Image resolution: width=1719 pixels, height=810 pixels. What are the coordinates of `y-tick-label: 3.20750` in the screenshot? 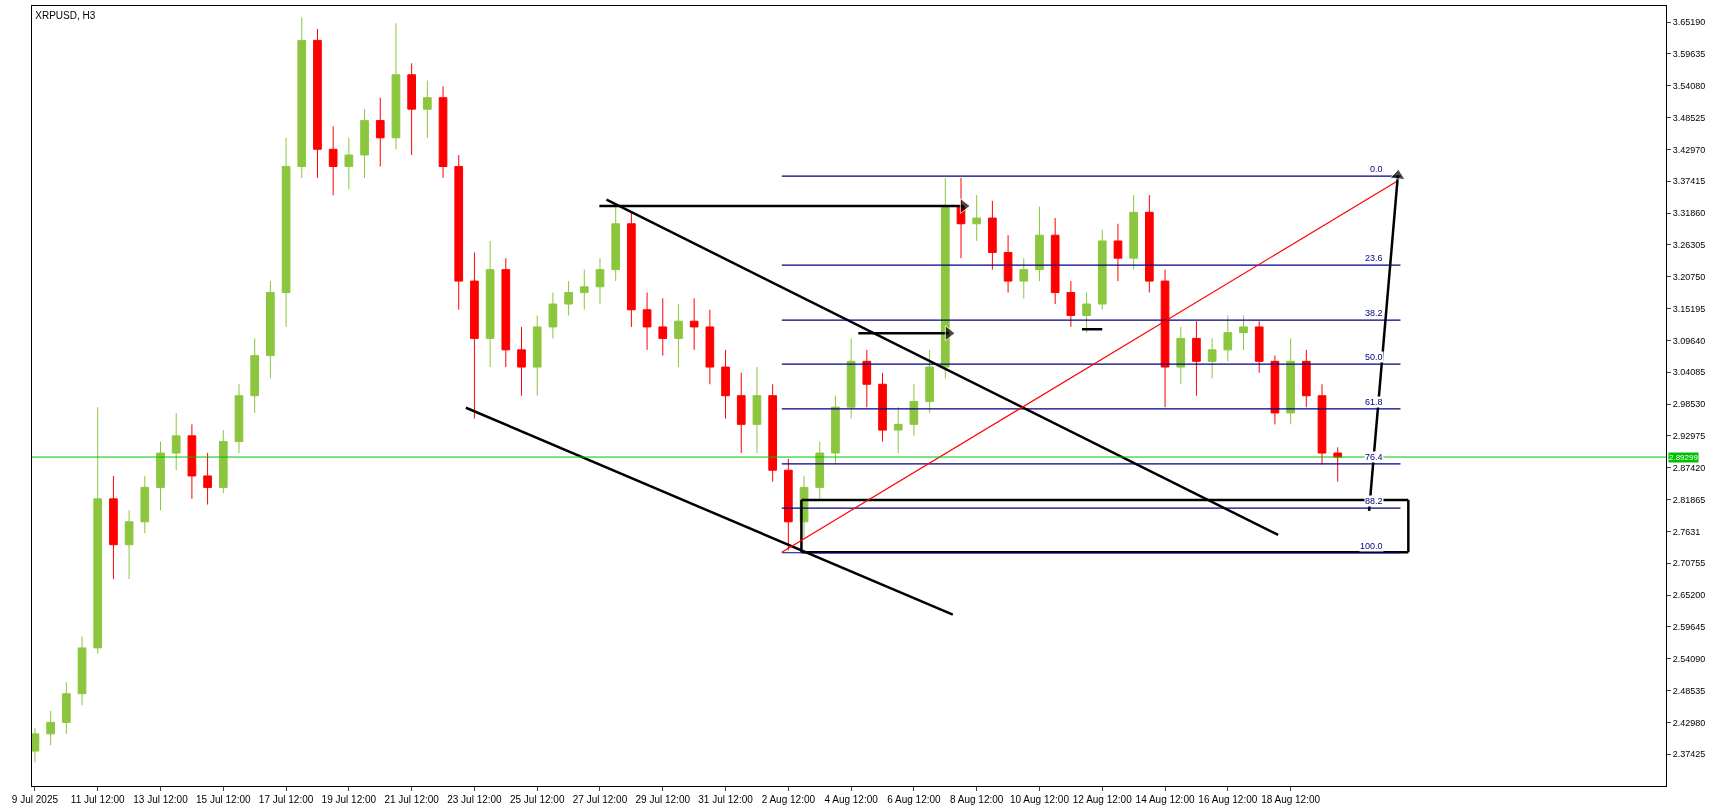 It's located at (1689, 276).